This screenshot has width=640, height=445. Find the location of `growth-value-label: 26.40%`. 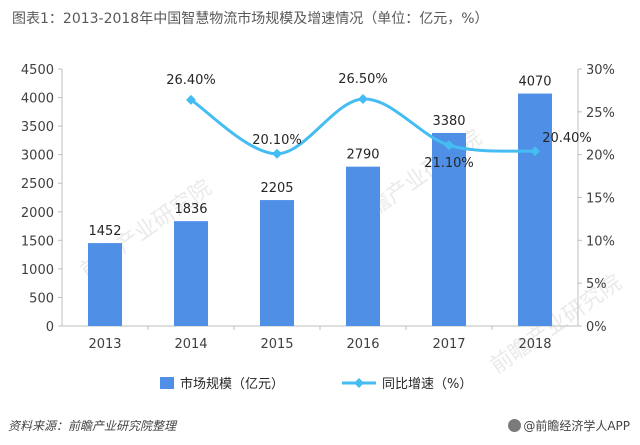

growth-value-label: 26.40% is located at coordinates (191, 80).